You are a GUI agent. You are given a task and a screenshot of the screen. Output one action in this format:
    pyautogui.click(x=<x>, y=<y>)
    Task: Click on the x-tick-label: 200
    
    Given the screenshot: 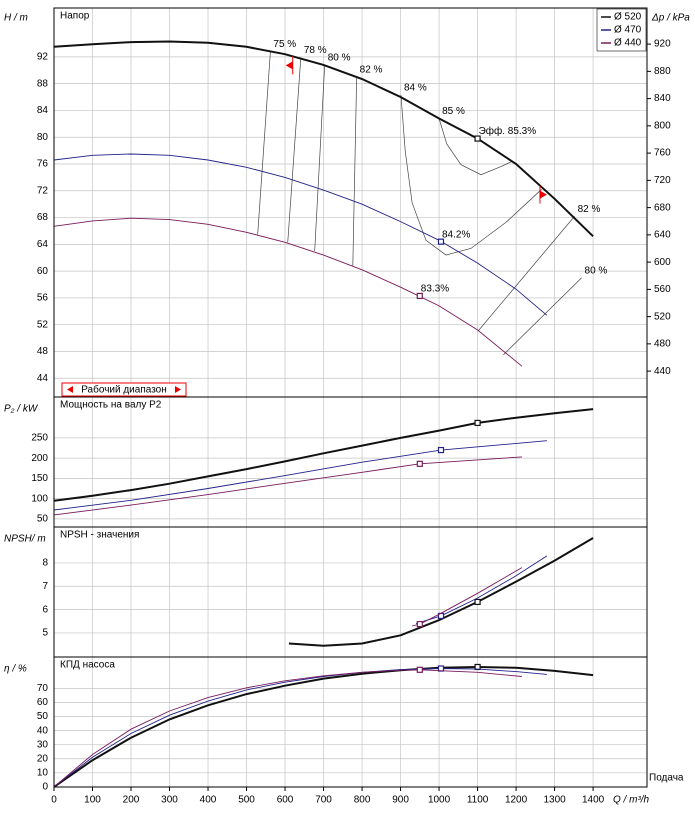 What is the action you would take?
    pyautogui.click(x=131, y=800)
    